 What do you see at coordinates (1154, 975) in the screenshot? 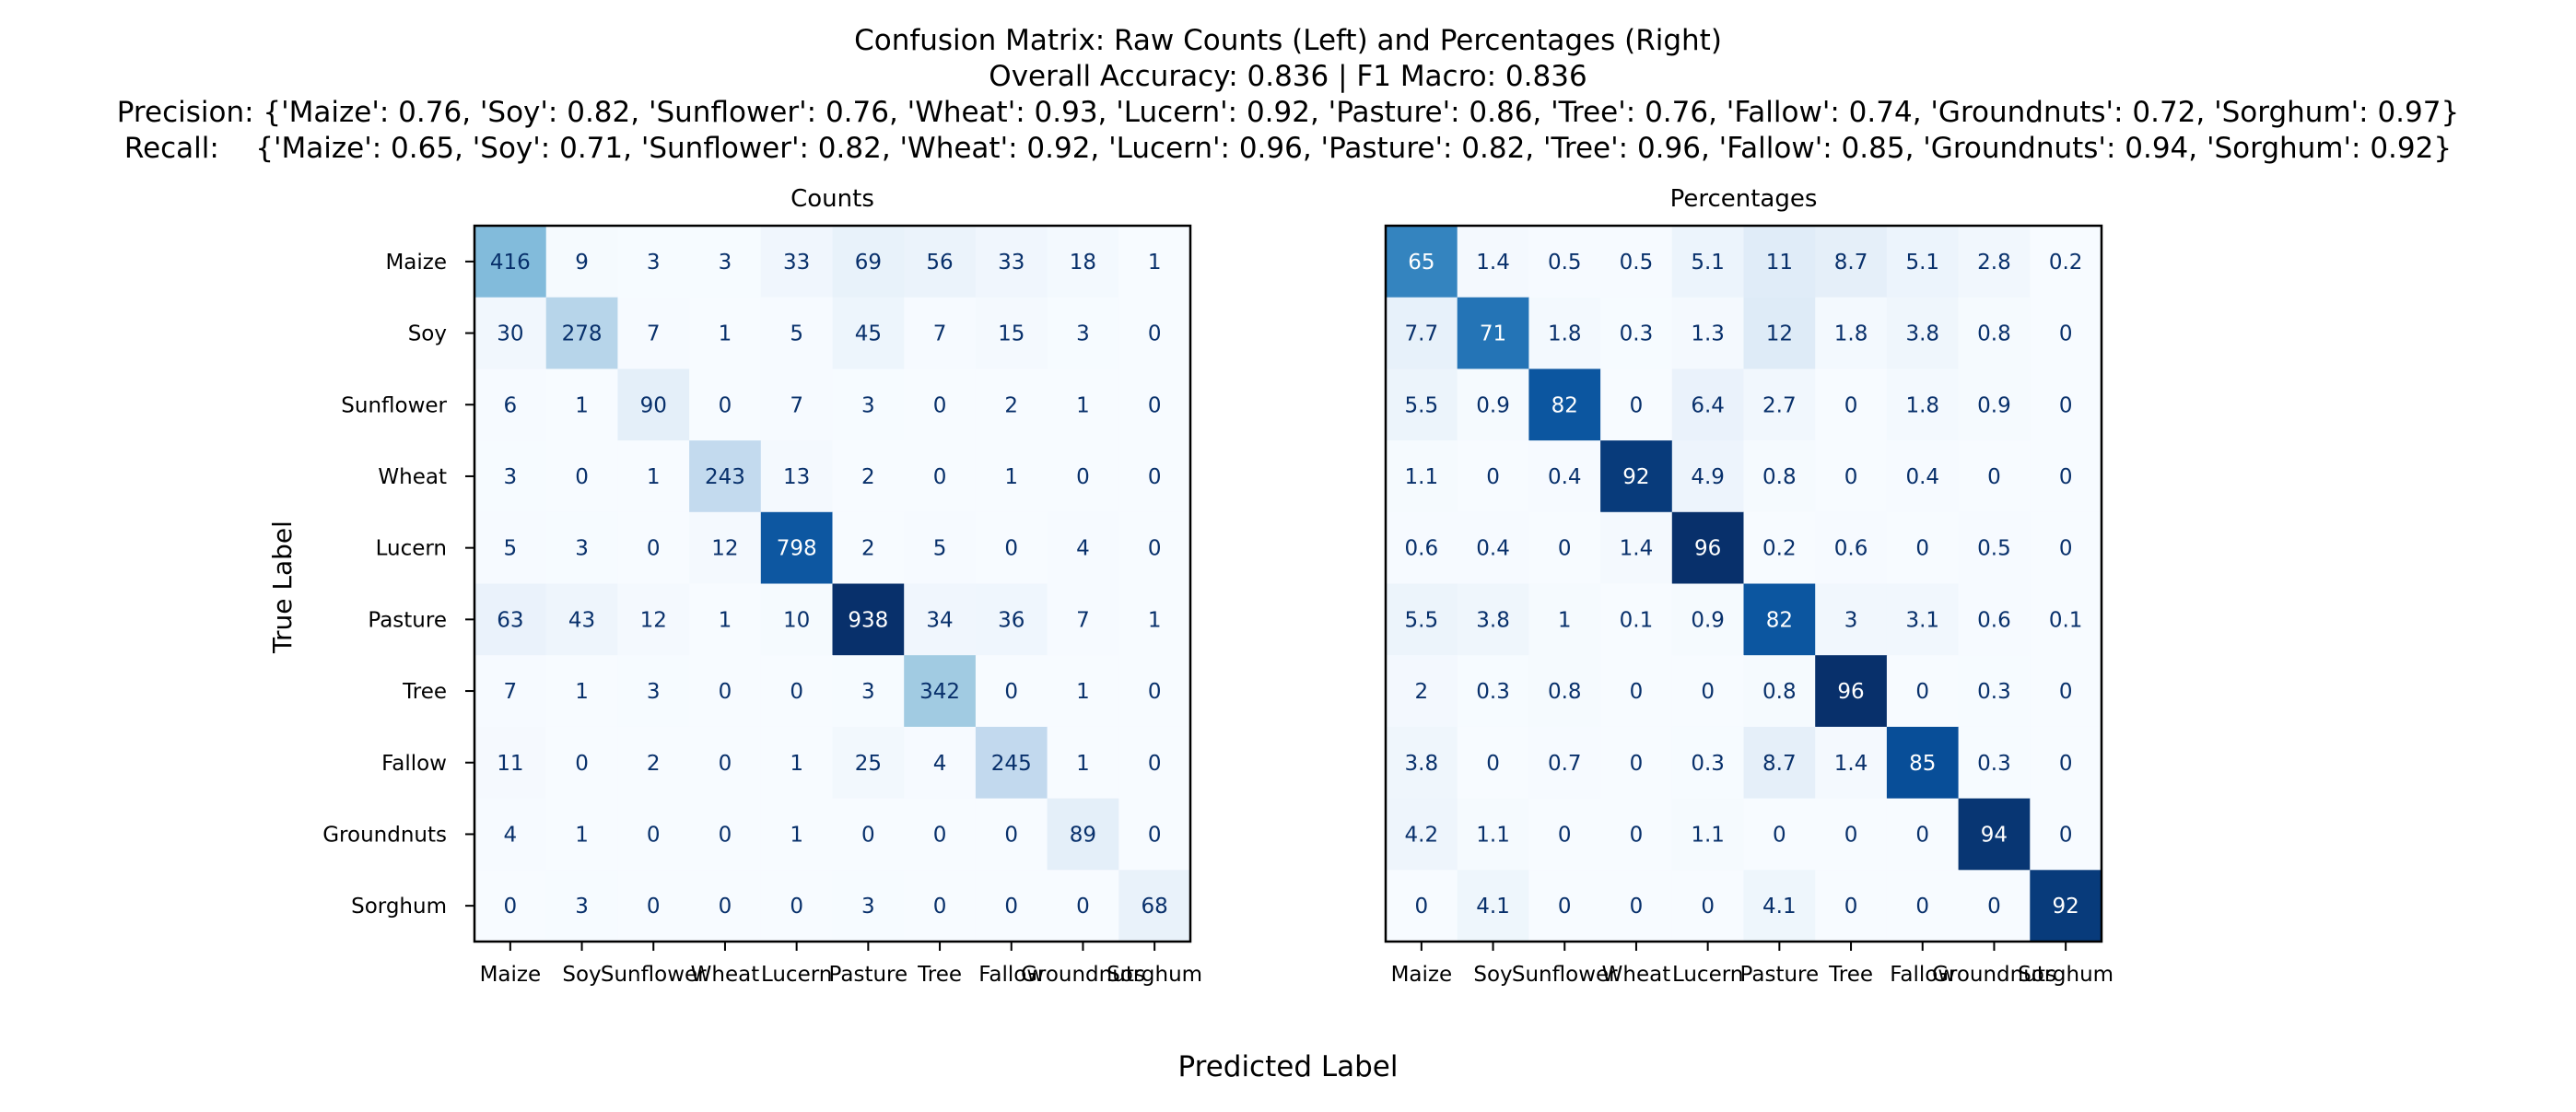
I see `counts-x-tick-label-sorghum: Sorghum` at bounding box center [1154, 975].